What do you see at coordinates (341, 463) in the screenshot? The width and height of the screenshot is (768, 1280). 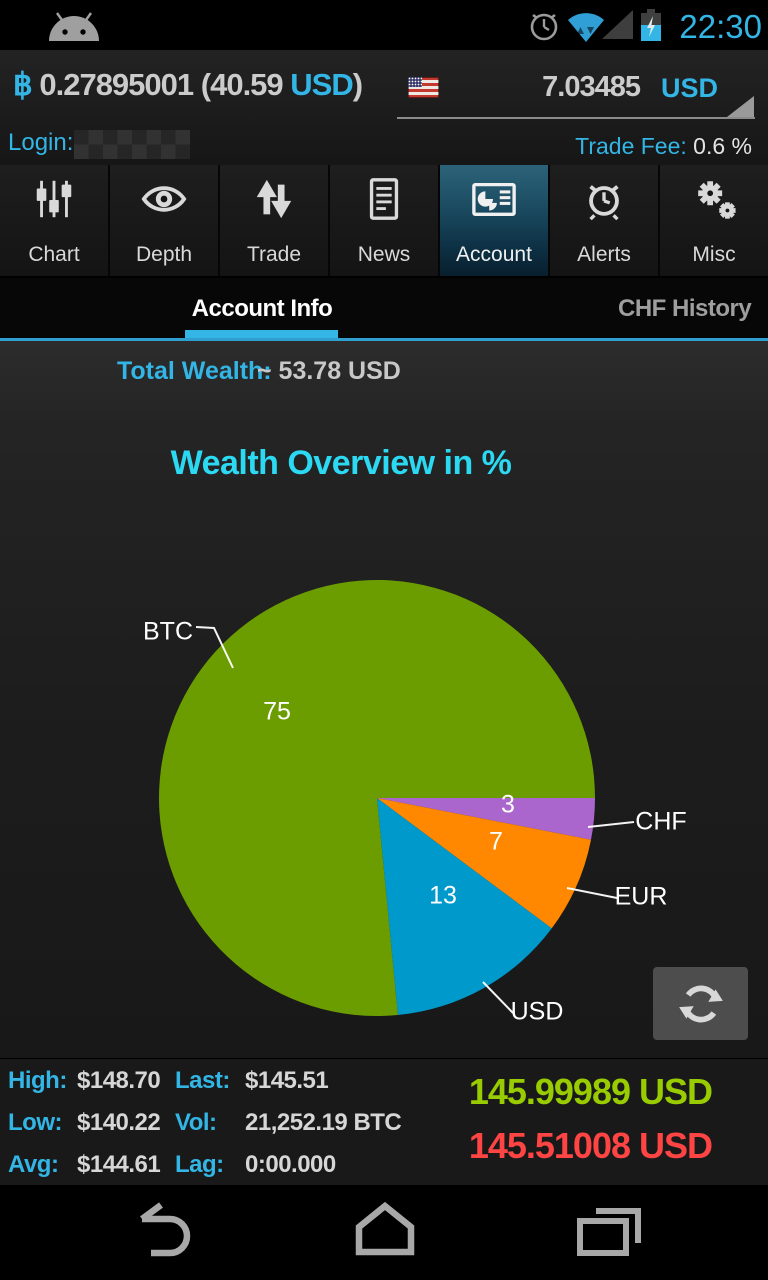 I see `chart-title: Wealth Overview in %` at bounding box center [341, 463].